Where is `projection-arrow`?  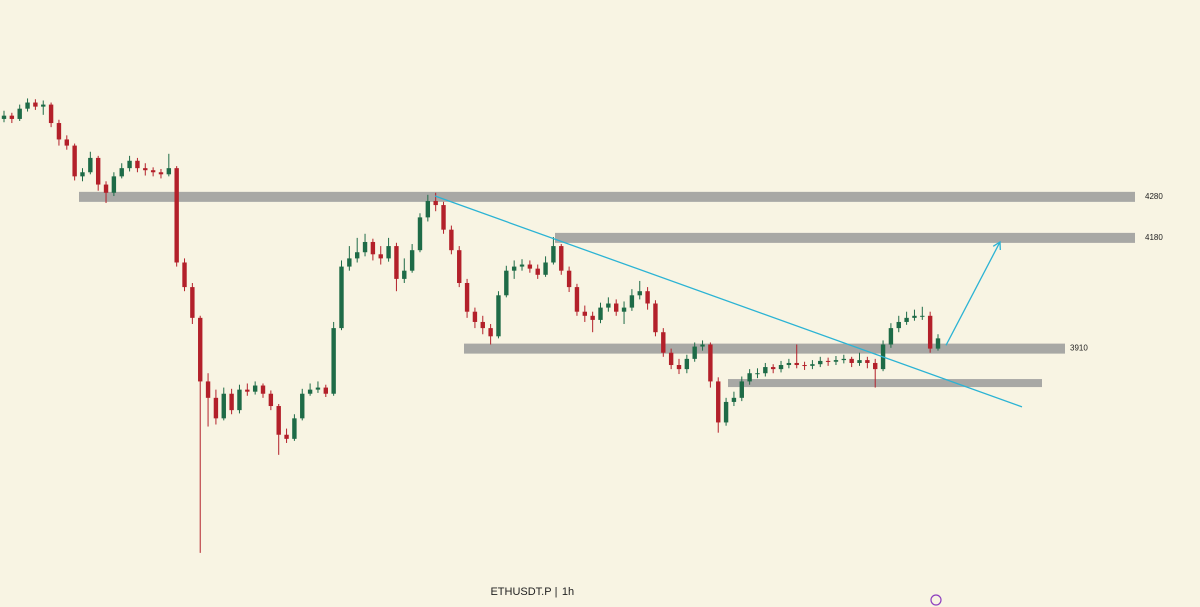
projection-arrow is located at coordinates (973, 293).